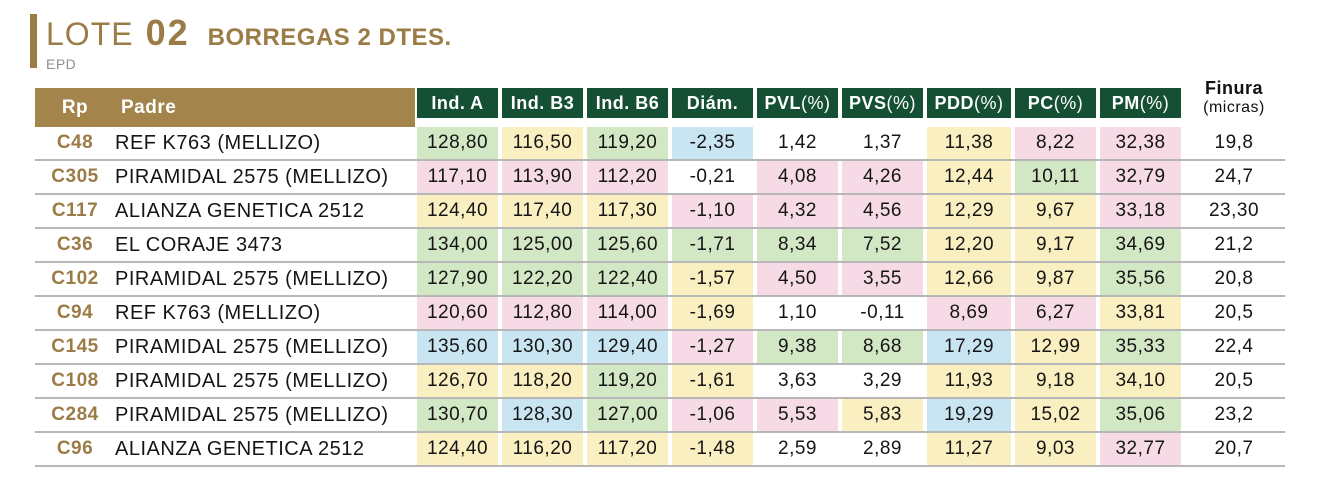 Image resolution: width=1320 pixels, height=498 pixels. Describe the element at coordinates (712, 177) in the screenshot. I see `value-cell: -0,21` at that location.